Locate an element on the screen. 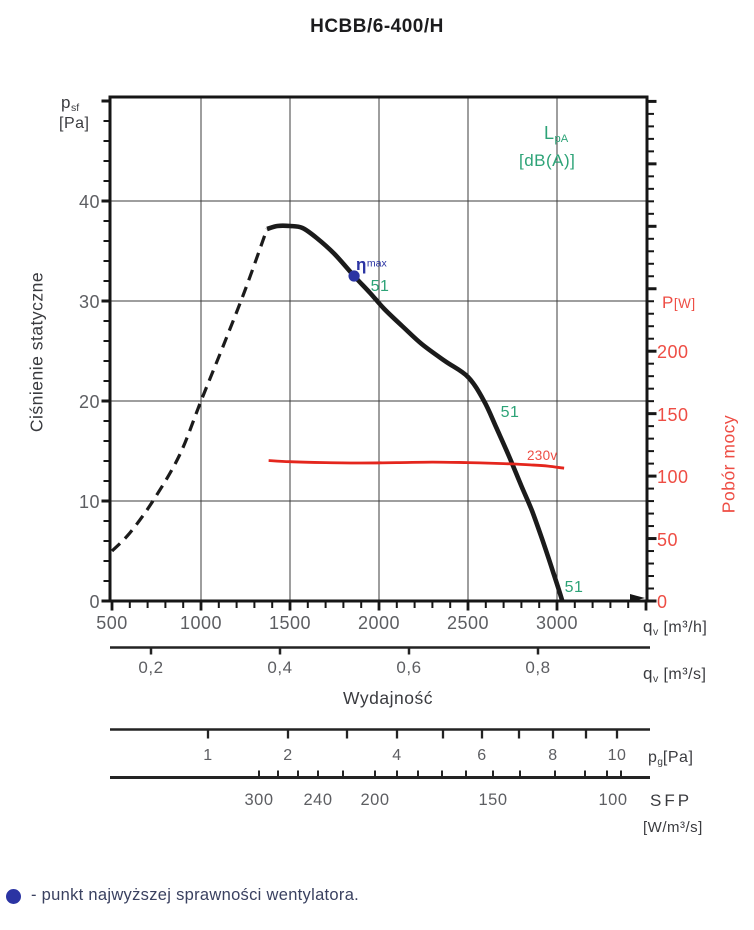 The height and width of the screenshot is (930, 754). pressure-tick-20: 20 is located at coordinates (89, 402).